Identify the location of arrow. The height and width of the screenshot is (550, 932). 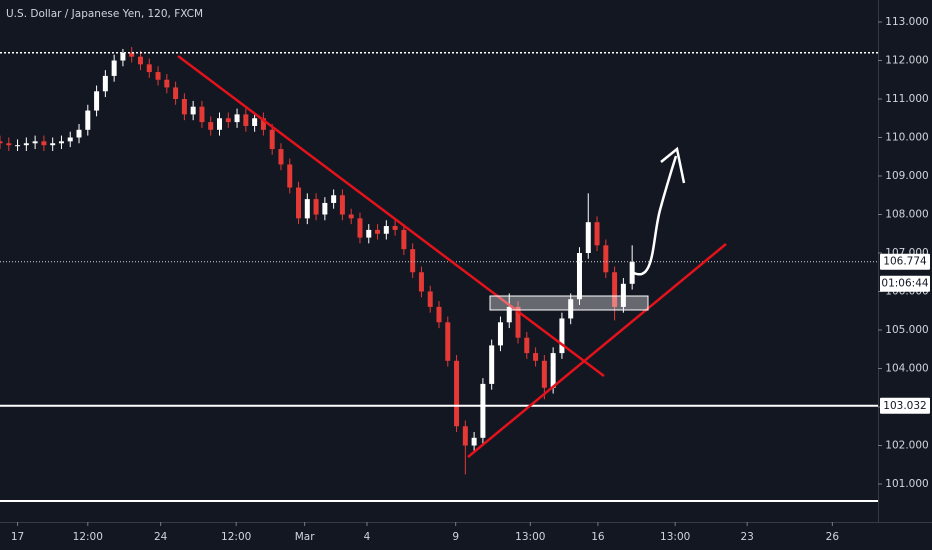
(654, 215).